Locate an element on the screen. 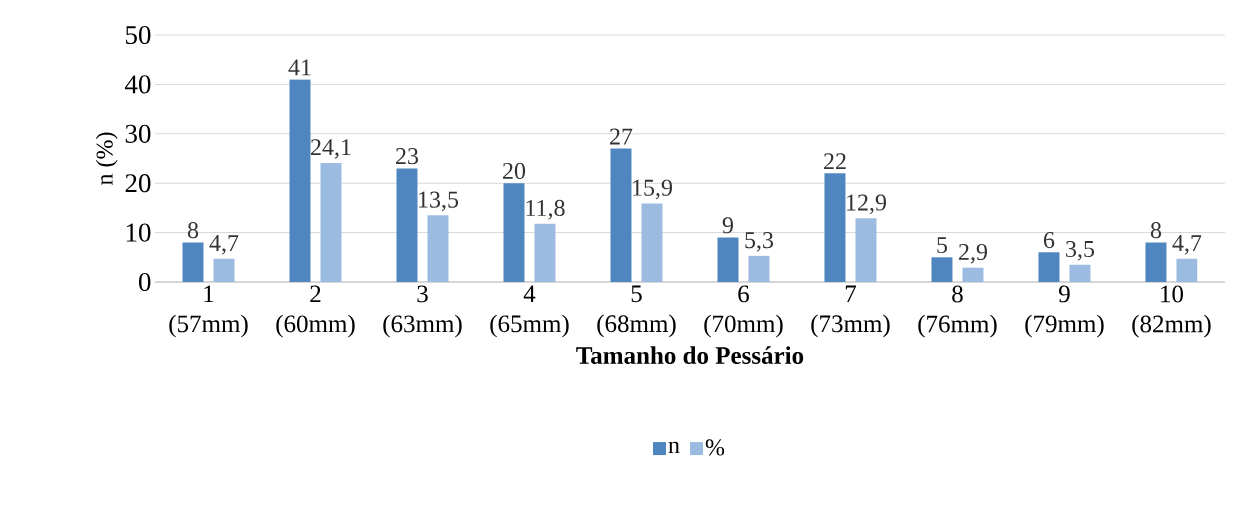 This screenshot has height=512, width=1254. y-tick-label: 50 is located at coordinates (138, 35).